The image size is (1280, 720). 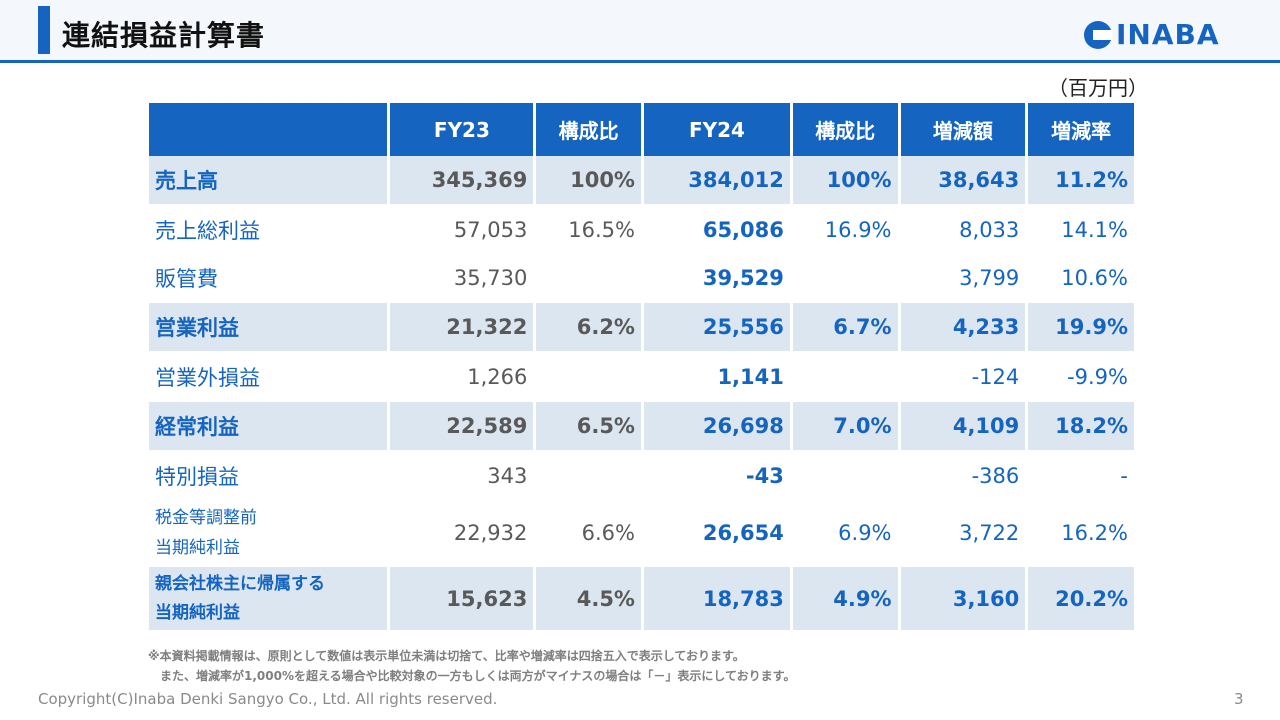 What do you see at coordinates (462, 129) in the screenshot?
I see `column-header: FY23` at bounding box center [462, 129].